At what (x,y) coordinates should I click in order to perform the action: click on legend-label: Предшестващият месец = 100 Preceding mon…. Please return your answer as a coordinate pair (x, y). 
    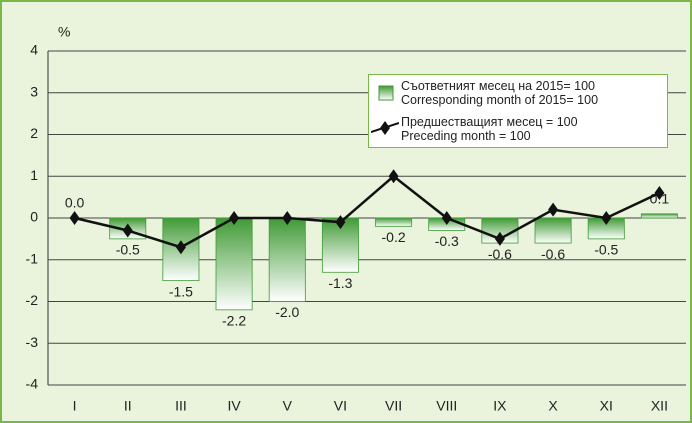
    Looking at the image, I should click on (489, 129).